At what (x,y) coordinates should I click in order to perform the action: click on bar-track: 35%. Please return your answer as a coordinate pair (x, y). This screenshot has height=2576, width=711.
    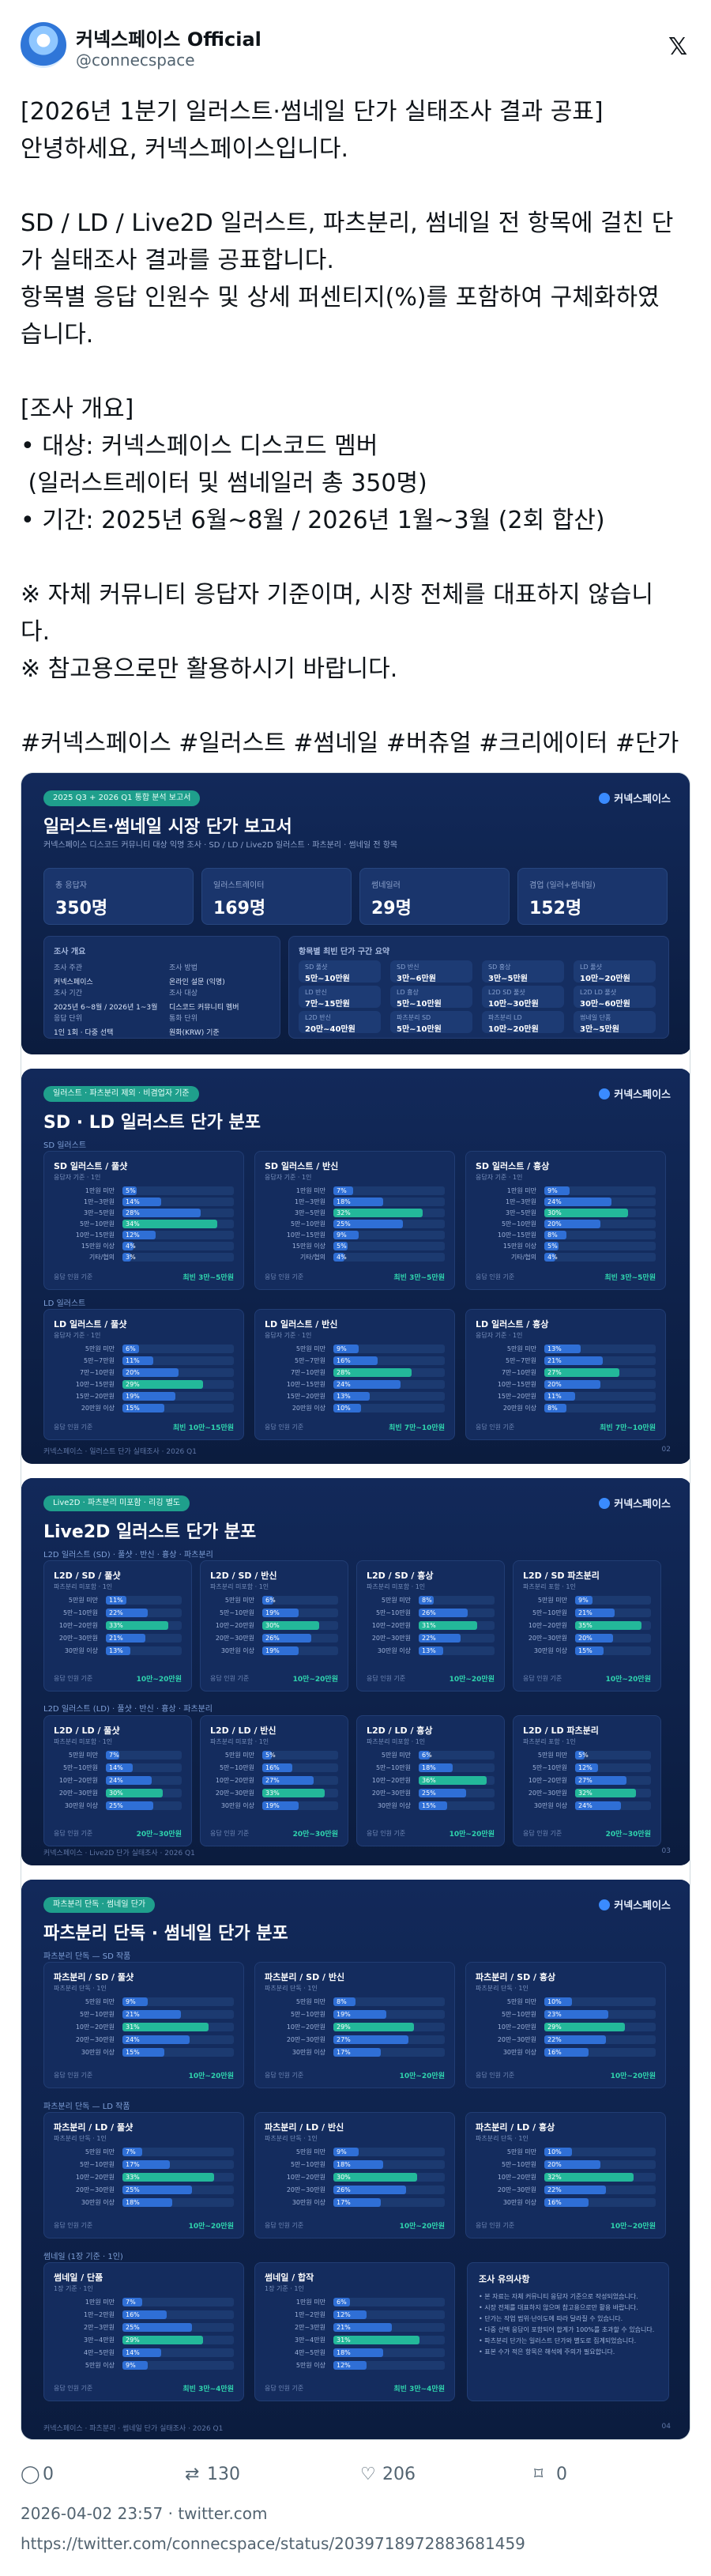
    Looking at the image, I should click on (613, 1625).